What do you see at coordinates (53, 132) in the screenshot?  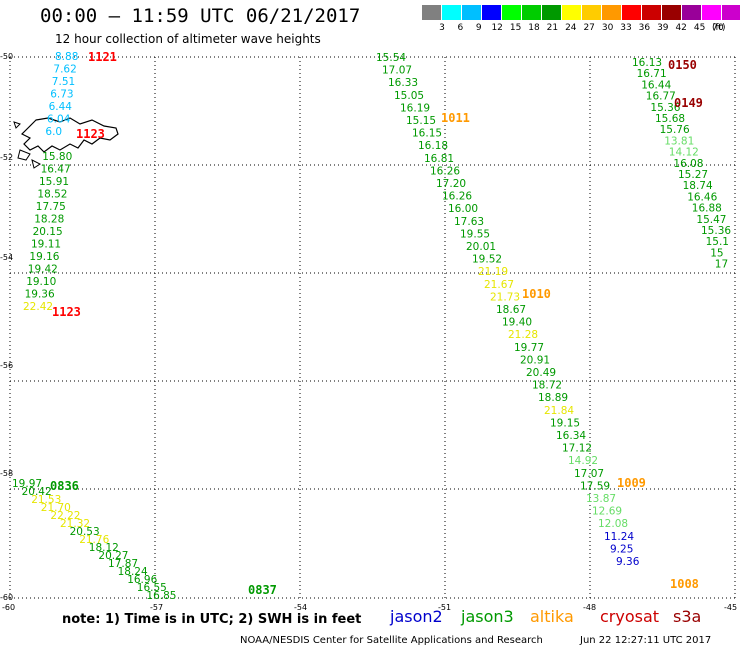 I see `wave-height-value: 6.0` at bounding box center [53, 132].